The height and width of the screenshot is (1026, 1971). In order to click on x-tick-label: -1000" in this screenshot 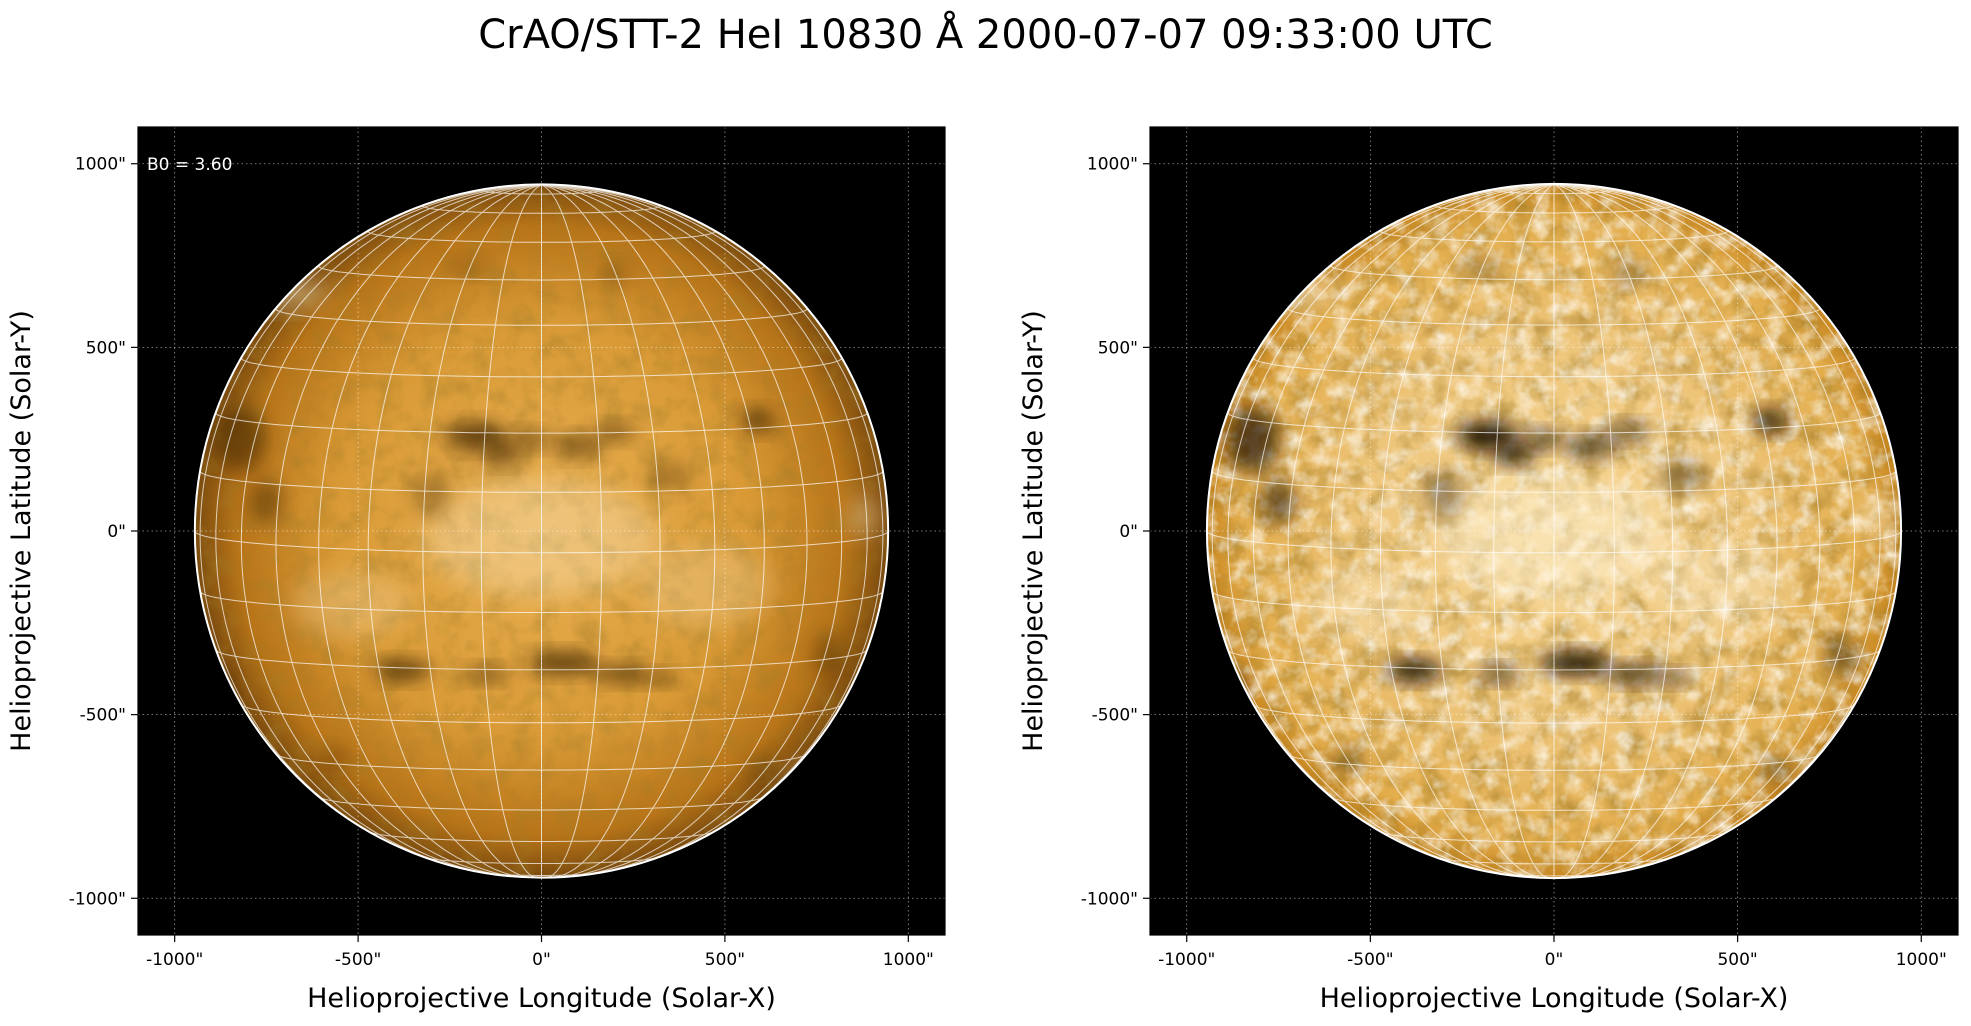, I will do `click(1186, 960)`.